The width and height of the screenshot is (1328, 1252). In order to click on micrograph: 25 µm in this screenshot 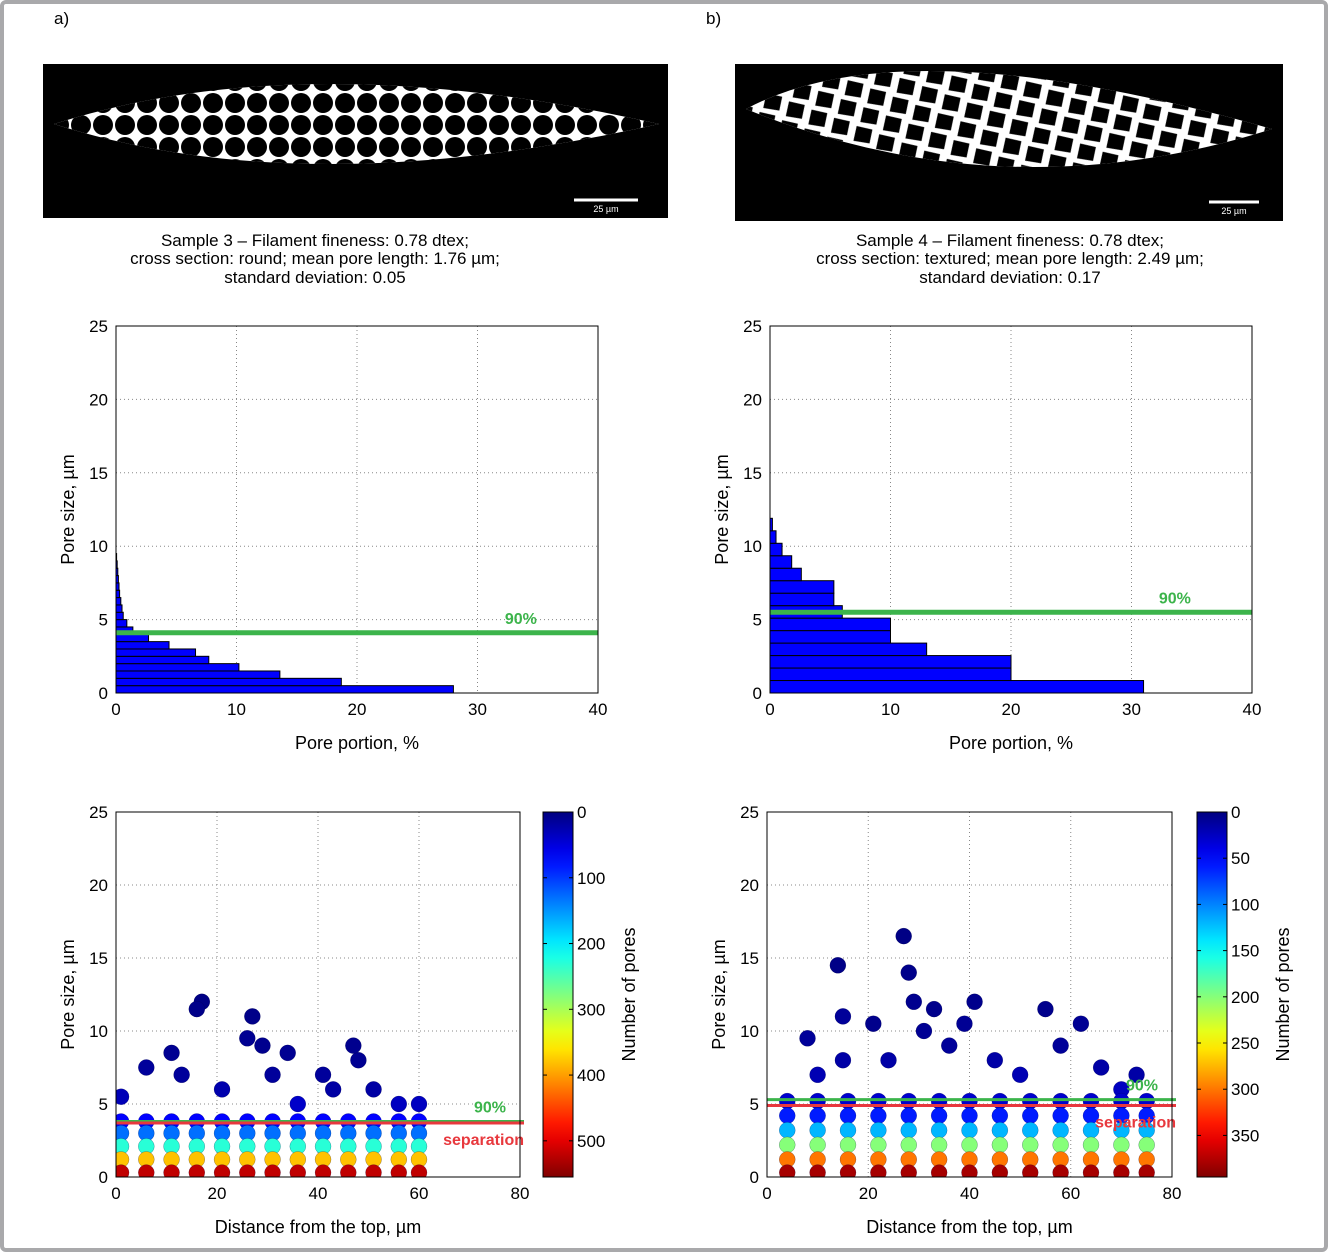, I will do `click(355, 141)`.